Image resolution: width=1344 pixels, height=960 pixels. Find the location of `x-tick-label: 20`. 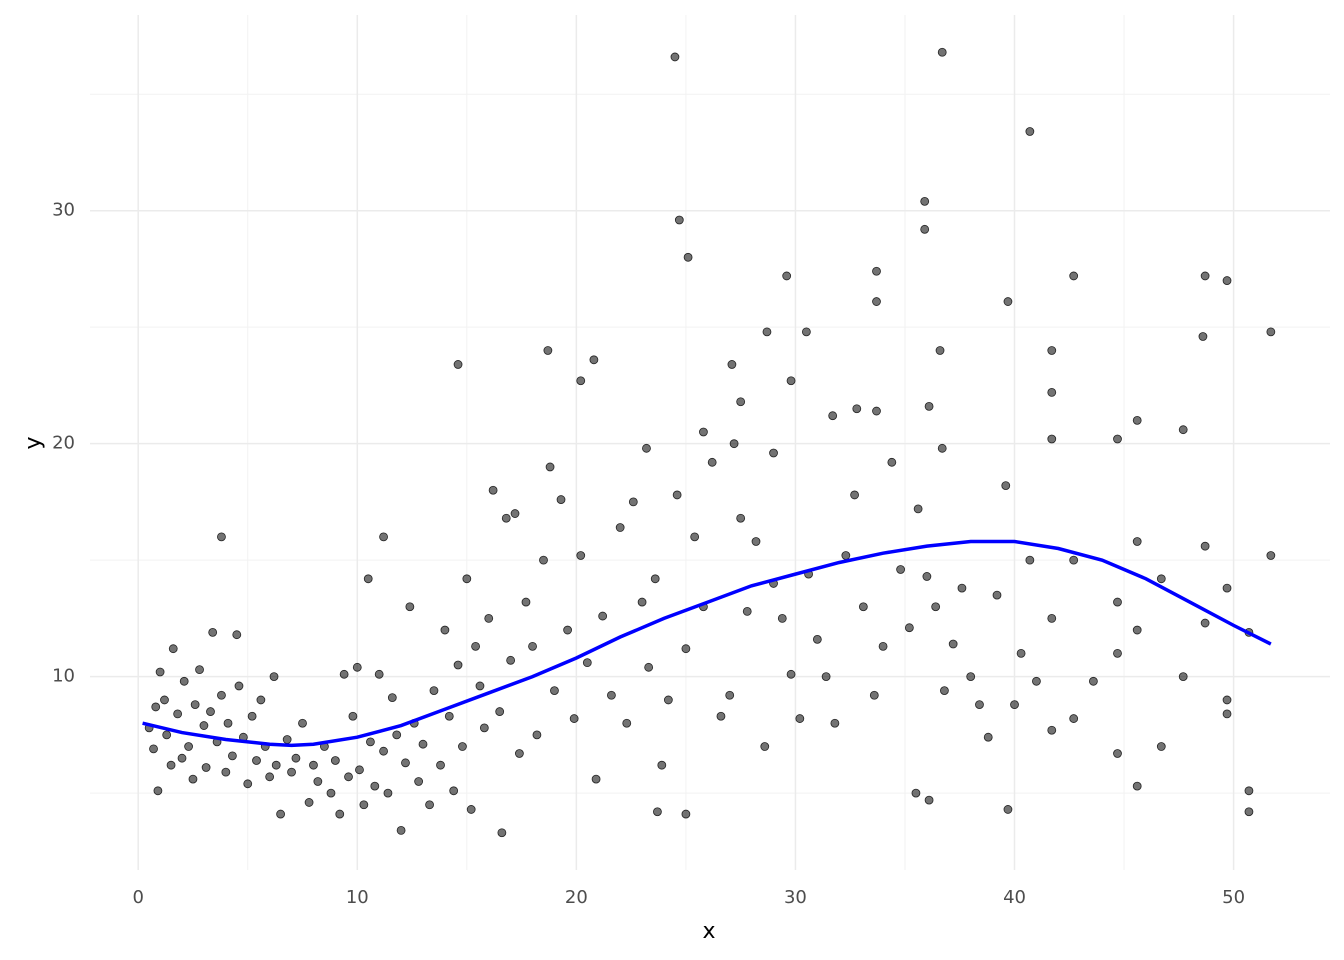

x-tick-label: 20 is located at coordinates (576, 897).